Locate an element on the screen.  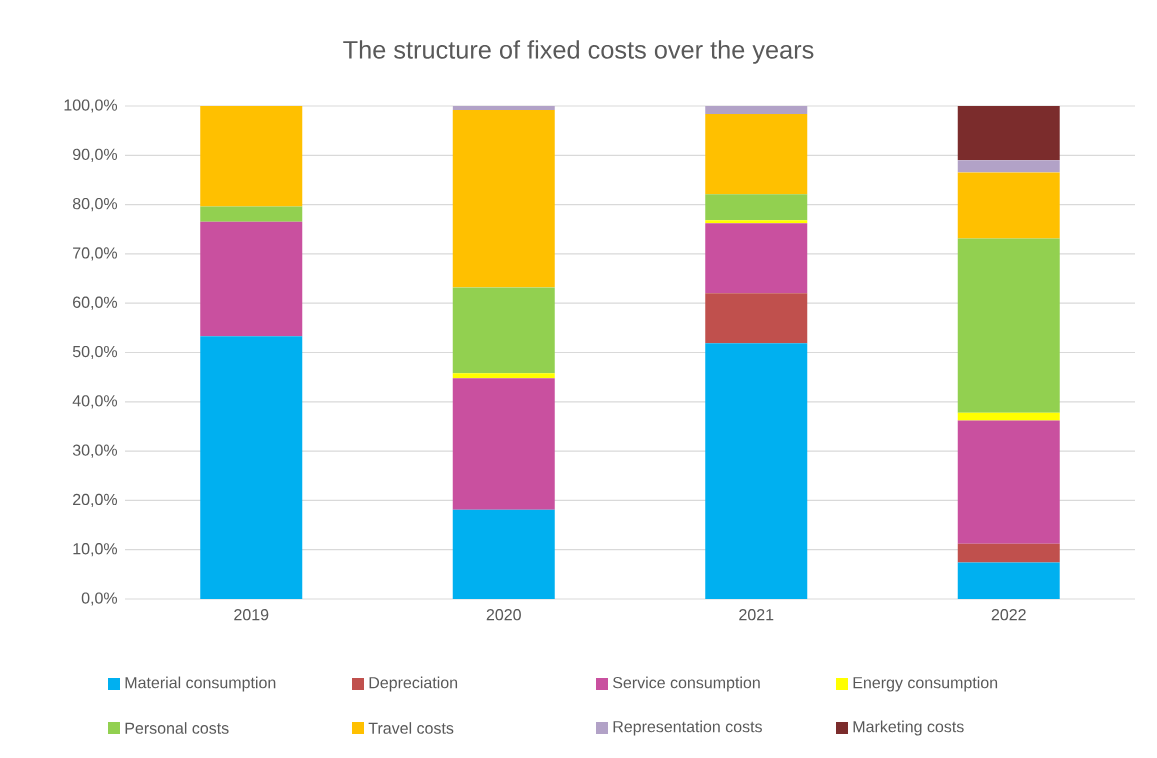
x-tick-label: 2019 is located at coordinates (251, 615).